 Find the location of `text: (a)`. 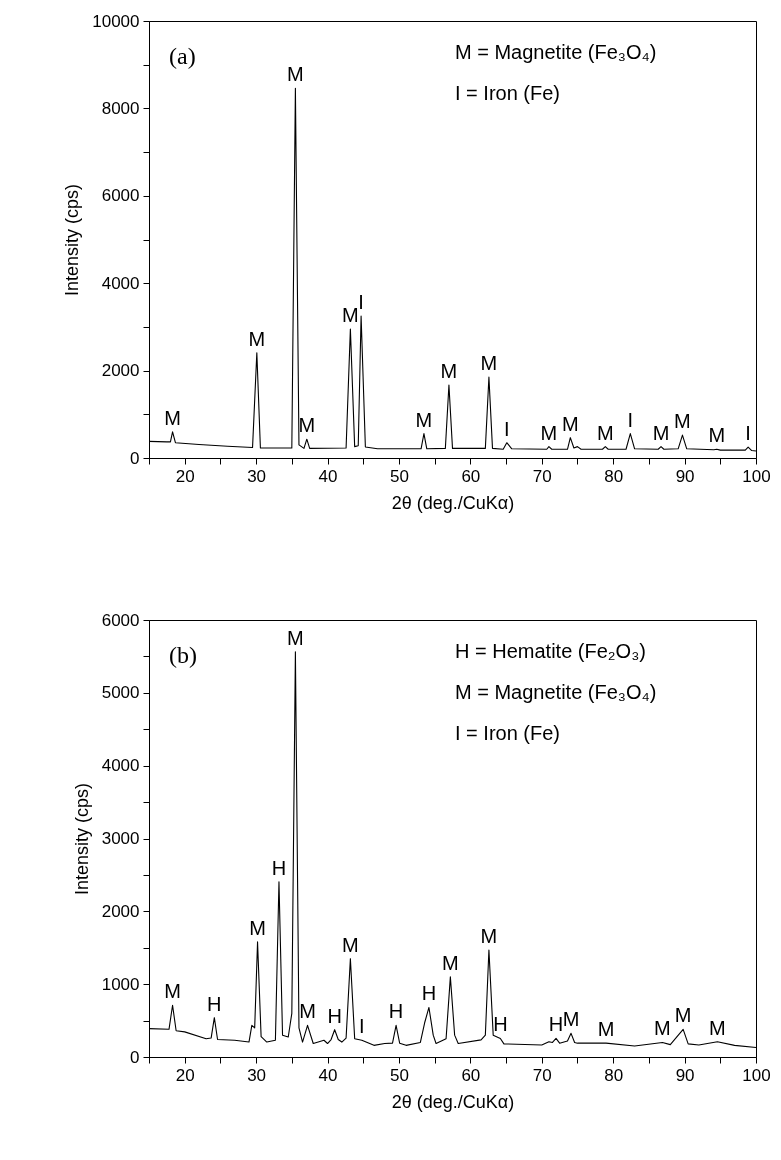

text: (a) is located at coordinates (182, 56).